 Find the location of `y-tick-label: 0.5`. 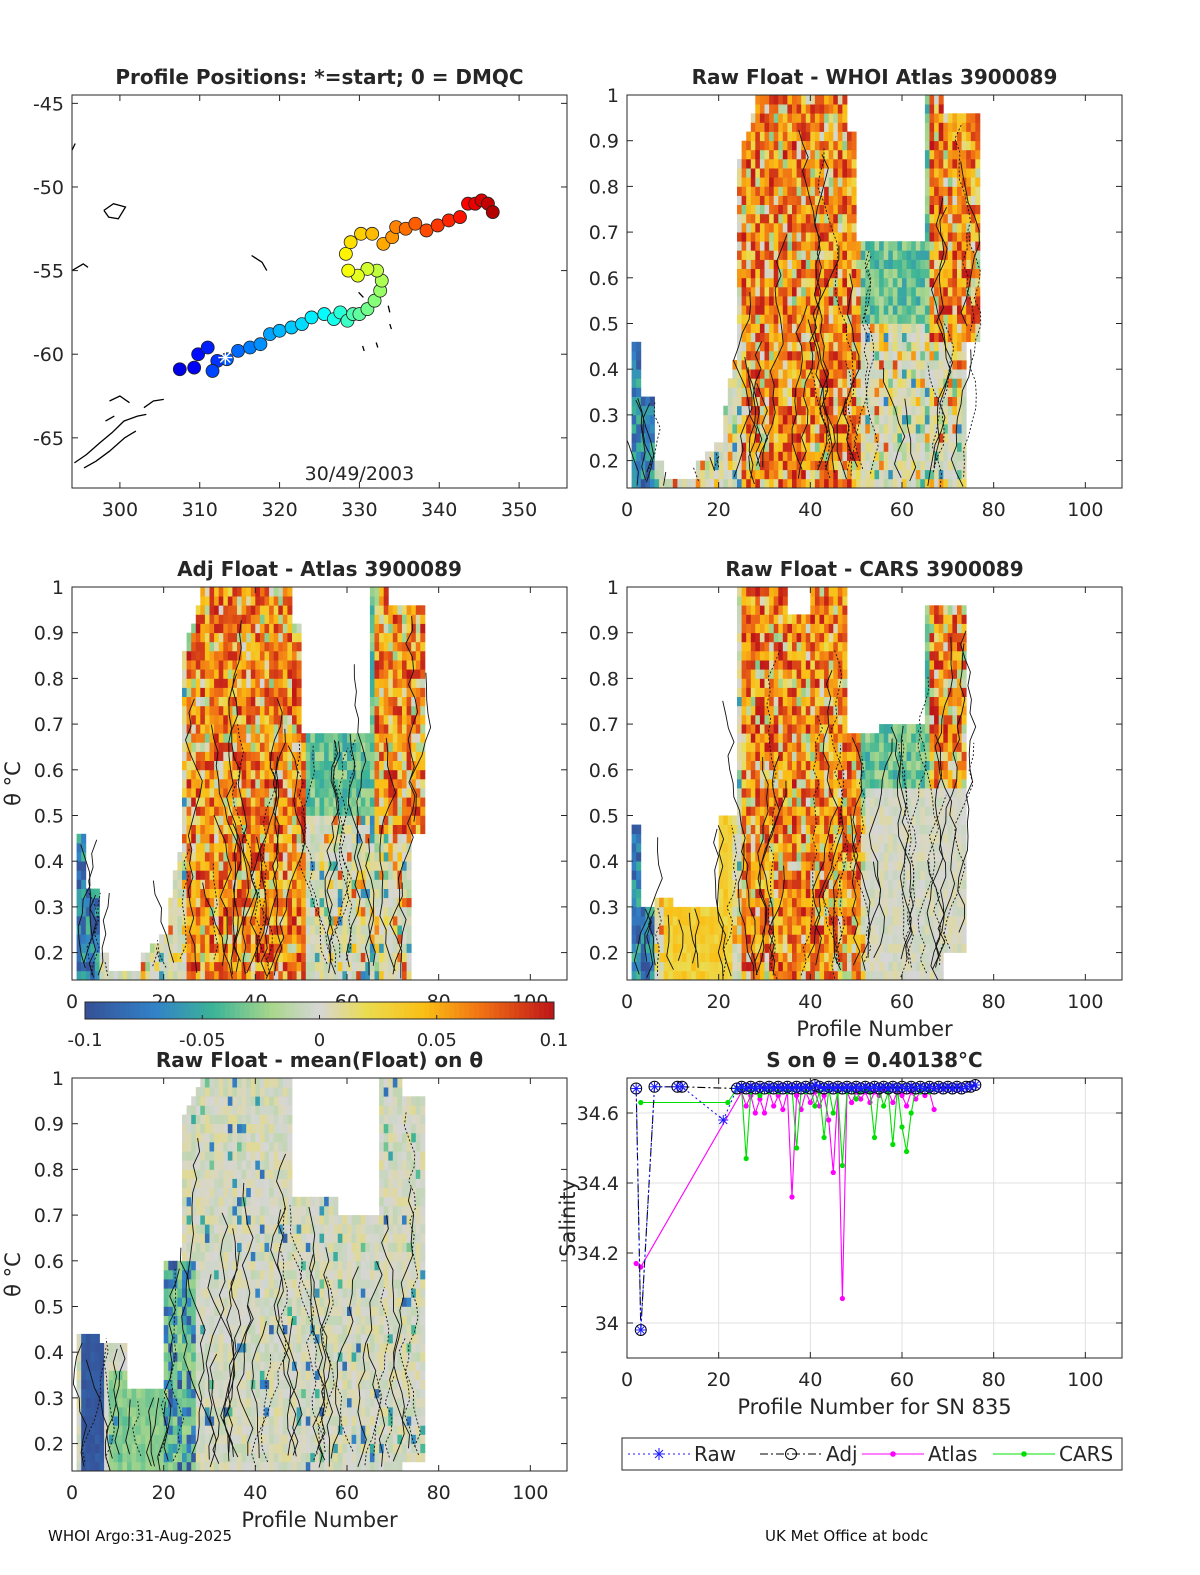

y-tick-label: 0.5 is located at coordinates (604, 324).